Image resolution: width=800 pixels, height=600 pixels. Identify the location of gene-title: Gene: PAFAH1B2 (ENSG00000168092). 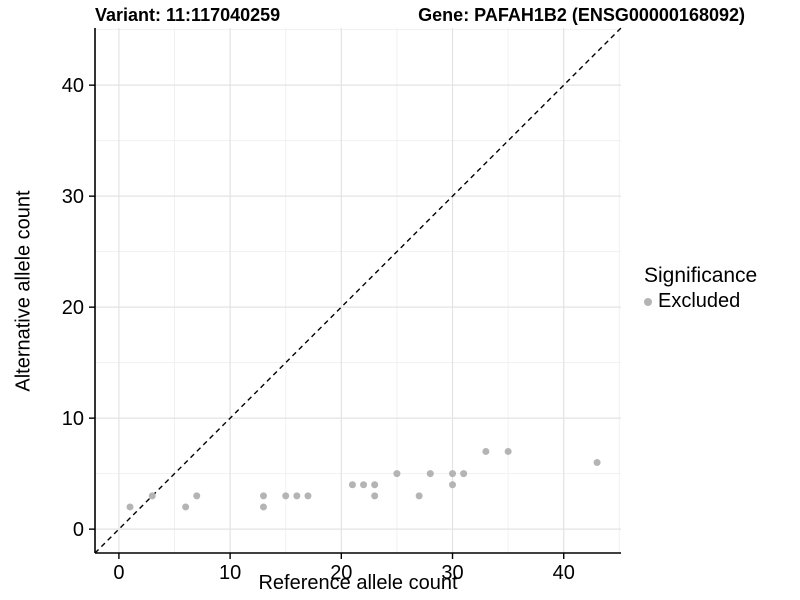
(581, 15).